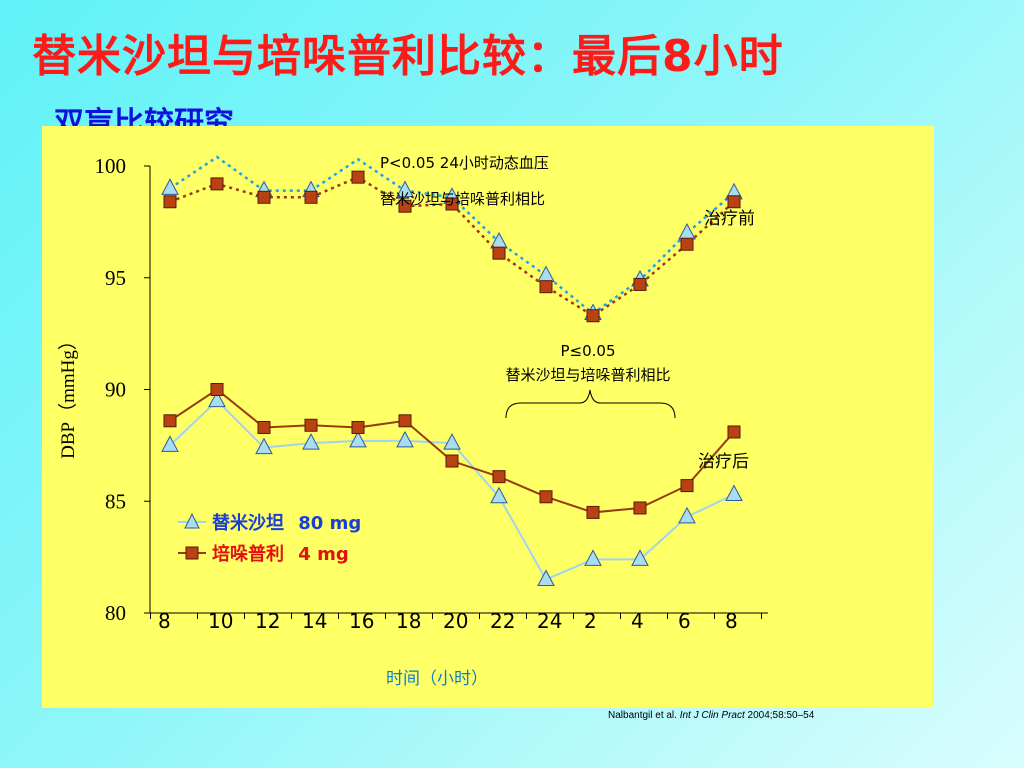 Image resolution: width=1024 pixels, height=768 pixels. Describe the element at coordinates (286, 523) in the screenshot. I see `svg-text: 替米沙坦 80 mg` at that location.